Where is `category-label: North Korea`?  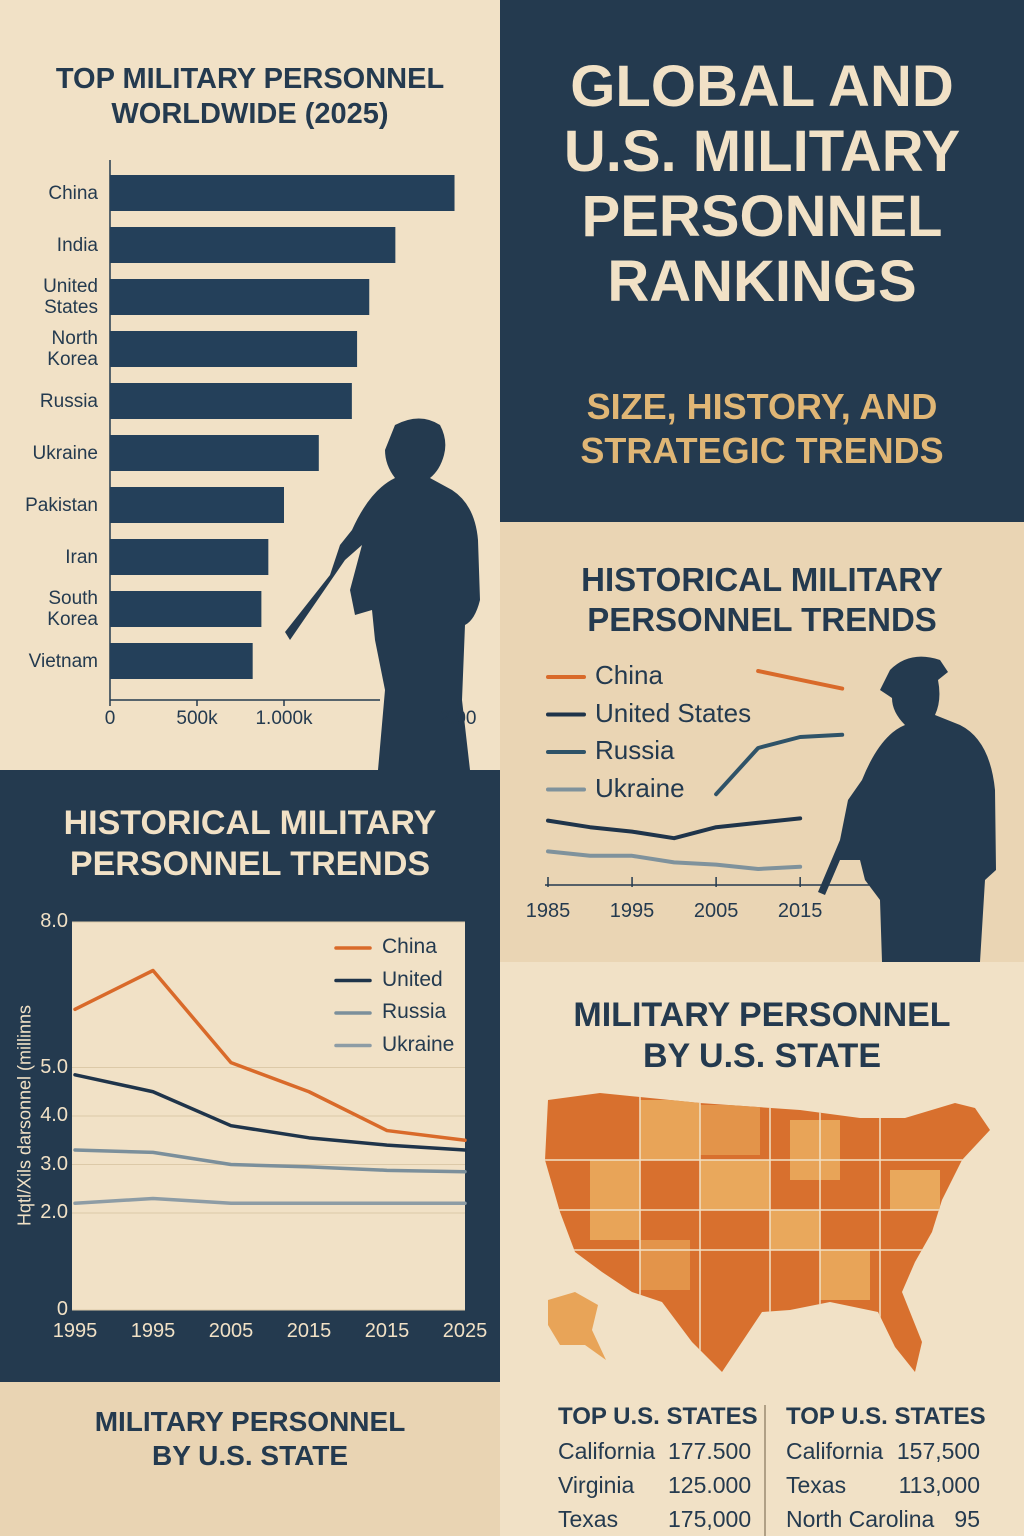 category-label: North Korea is located at coordinates (72, 349).